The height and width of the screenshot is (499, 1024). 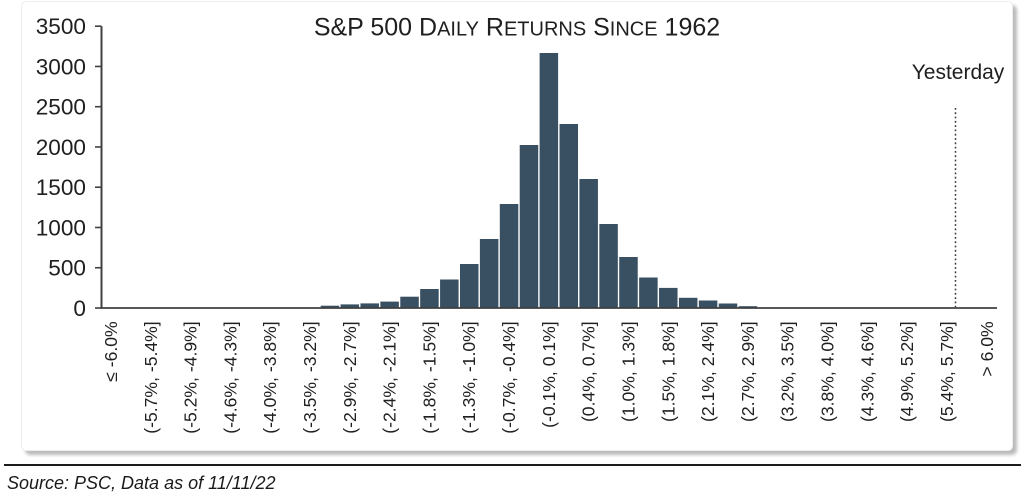 What do you see at coordinates (61, 147) in the screenshot?
I see `svg-text: 2000` at bounding box center [61, 147].